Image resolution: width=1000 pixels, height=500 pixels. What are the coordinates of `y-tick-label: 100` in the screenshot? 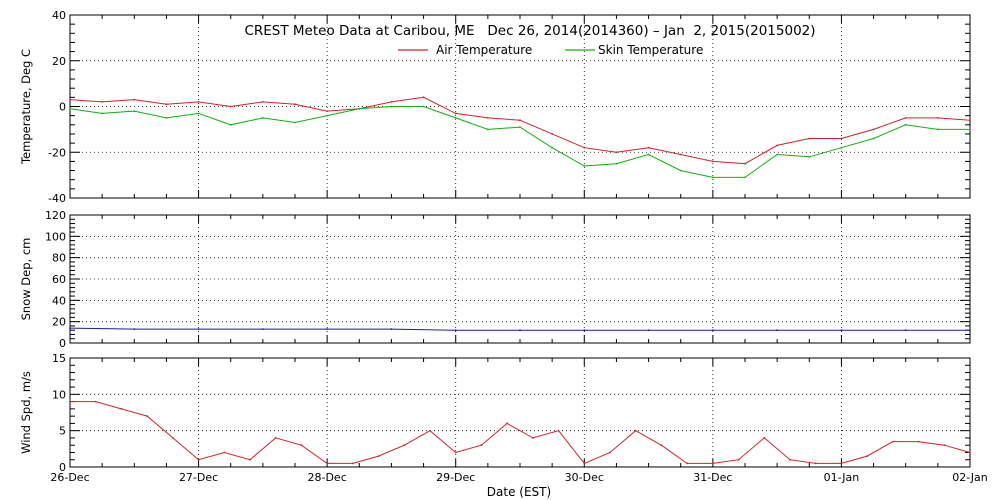 It's located at (55, 236).